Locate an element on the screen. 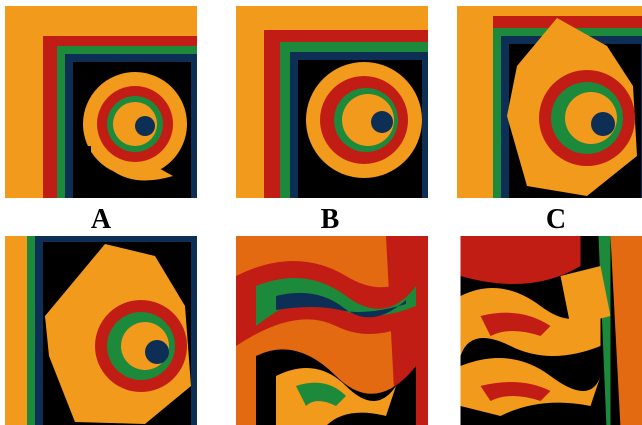 Image resolution: width=642 pixels, height=425 pixels. spiral-wave-image-f is located at coordinates (551, 330).